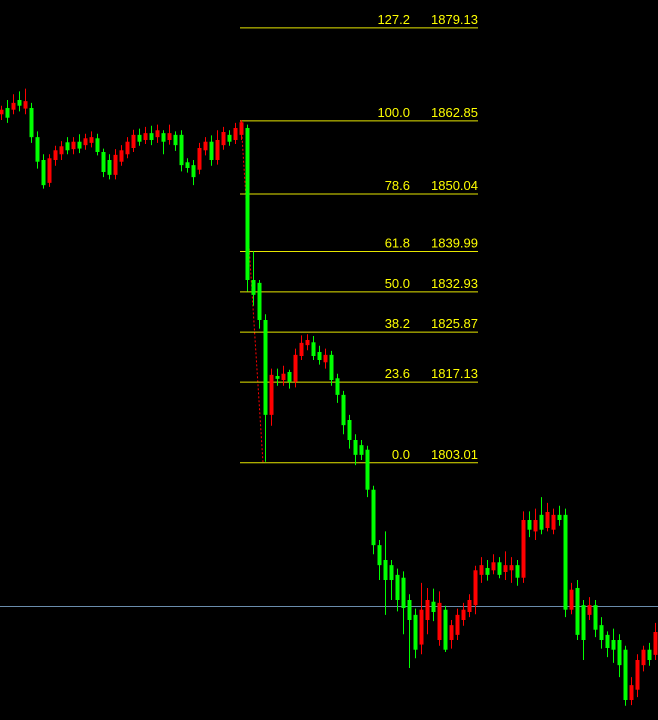 The width and height of the screenshot is (658, 720). Describe the element at coordinates (454, 373) in the screenshot. I see `fib-price-label: 1817.13` at that location.